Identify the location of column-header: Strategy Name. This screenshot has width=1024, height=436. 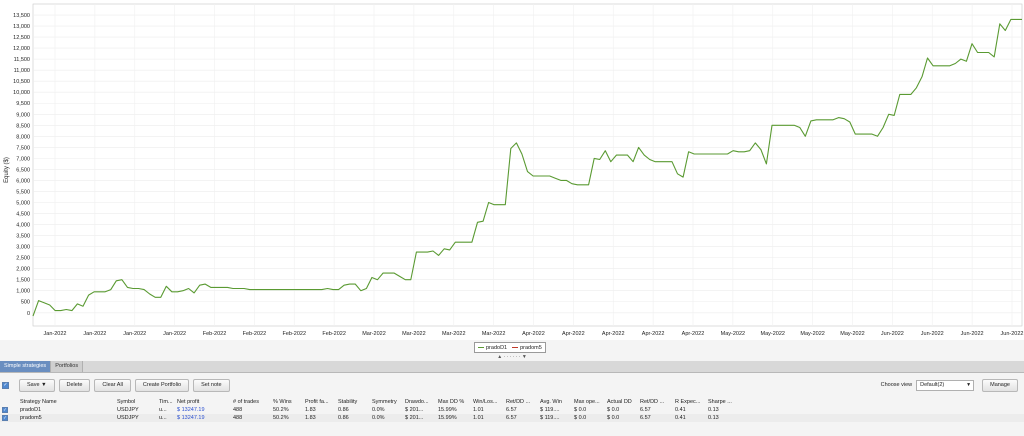
(38, 402).